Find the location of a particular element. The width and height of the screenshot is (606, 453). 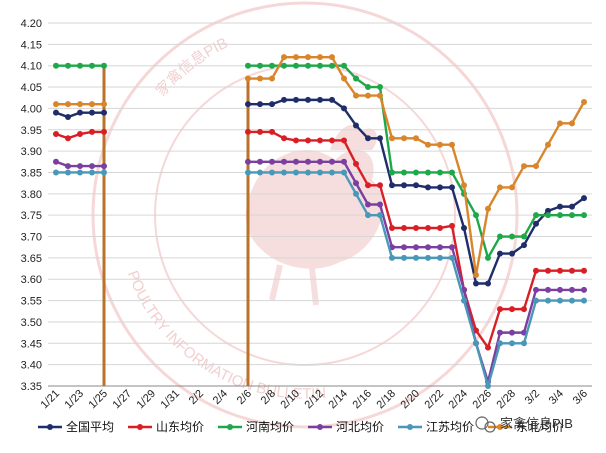

x-tick-label: 2/24 is located at coordinates (458, 400).